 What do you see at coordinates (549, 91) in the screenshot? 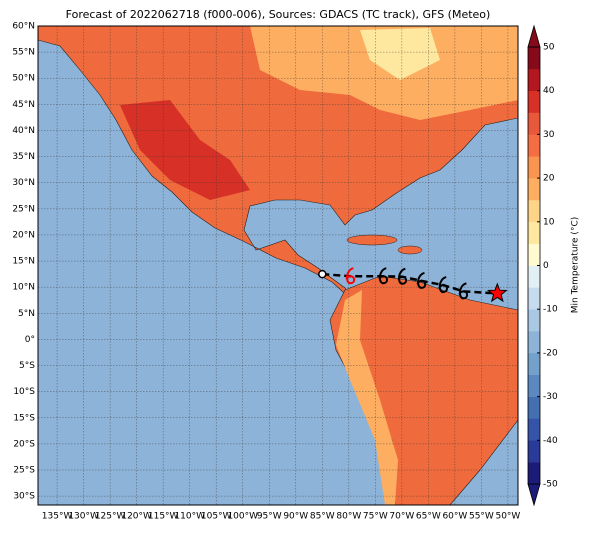
I see `colorbar-tick-label: 40` at bounding box center [549, 91].